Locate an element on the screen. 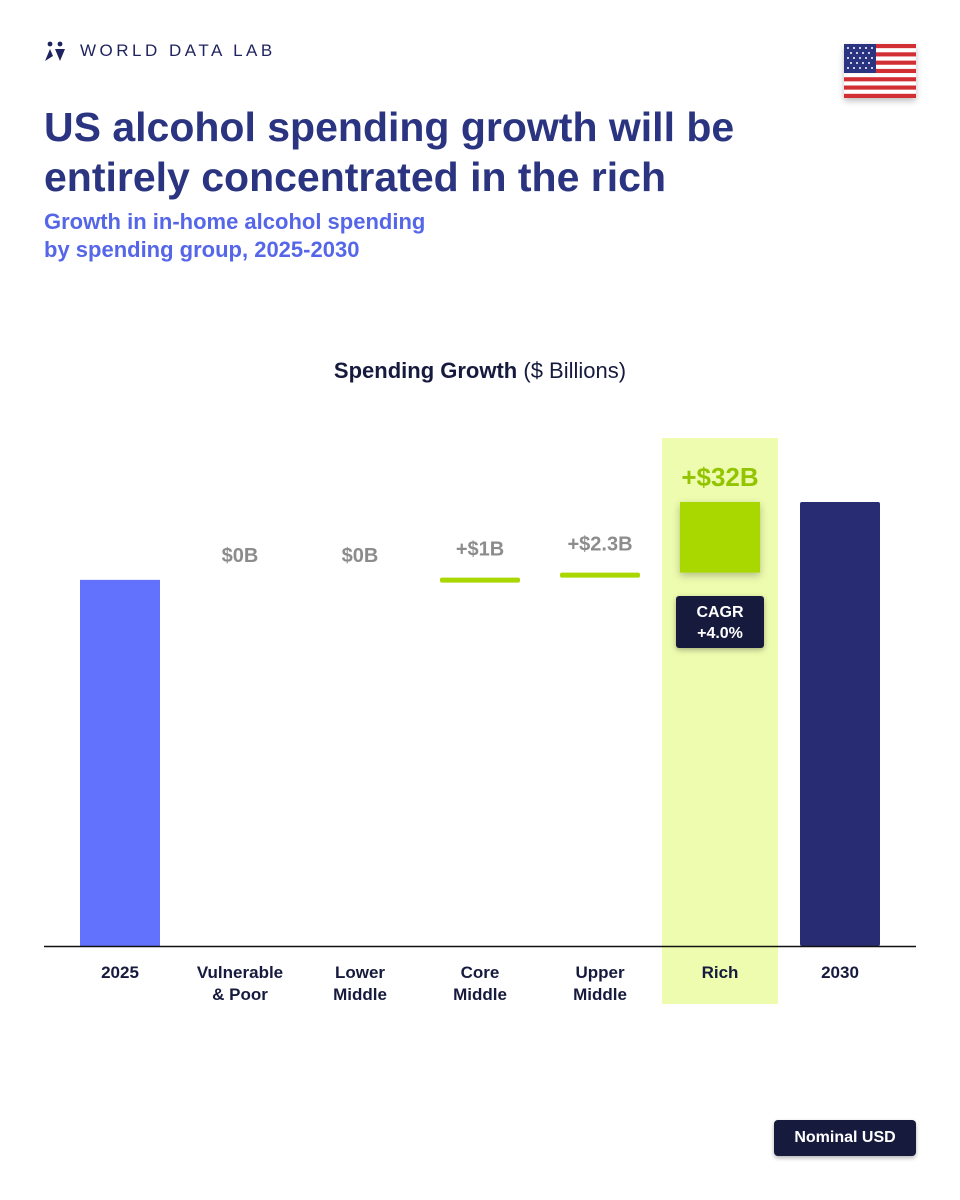 The image size is (960, 1200). category-label-lower-middle: Lower is located at coordinates (360, 972).